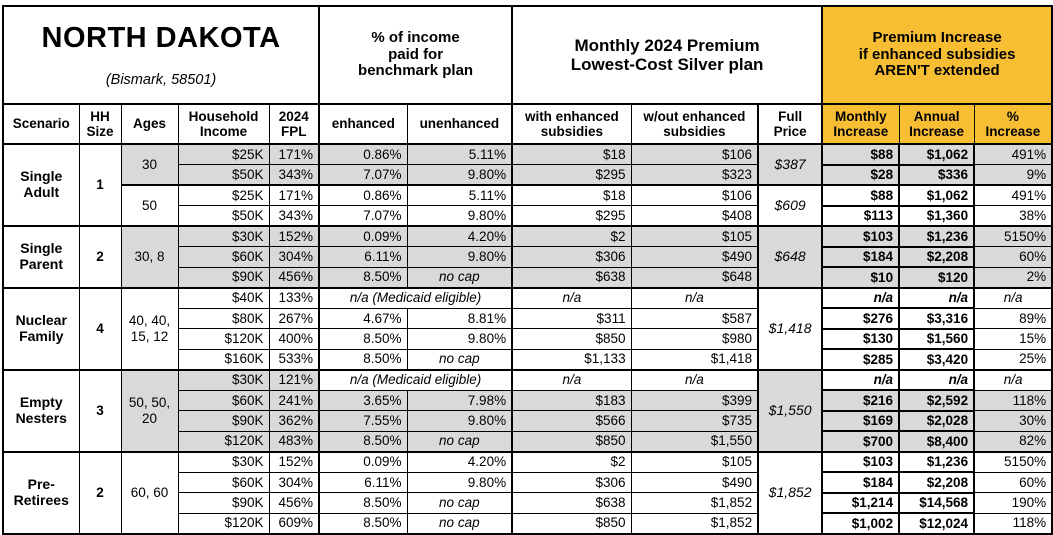 The image size is (1053, 535). I want to click on unenhanced-pct: 8.81%, so click(459, 318).